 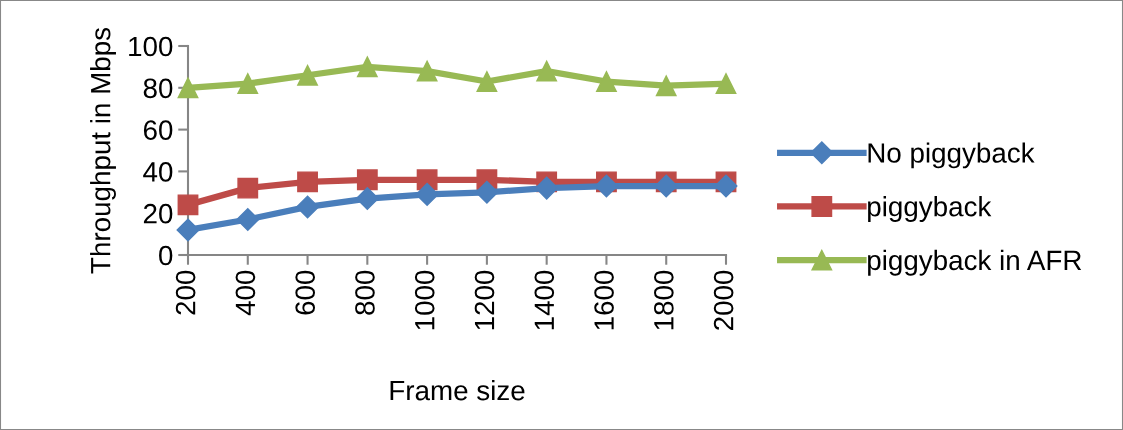 What do you see at coordinates (951, 155) in the screenshot?
I see `legend-label: No piggyback` at bounding box center [951, 155].